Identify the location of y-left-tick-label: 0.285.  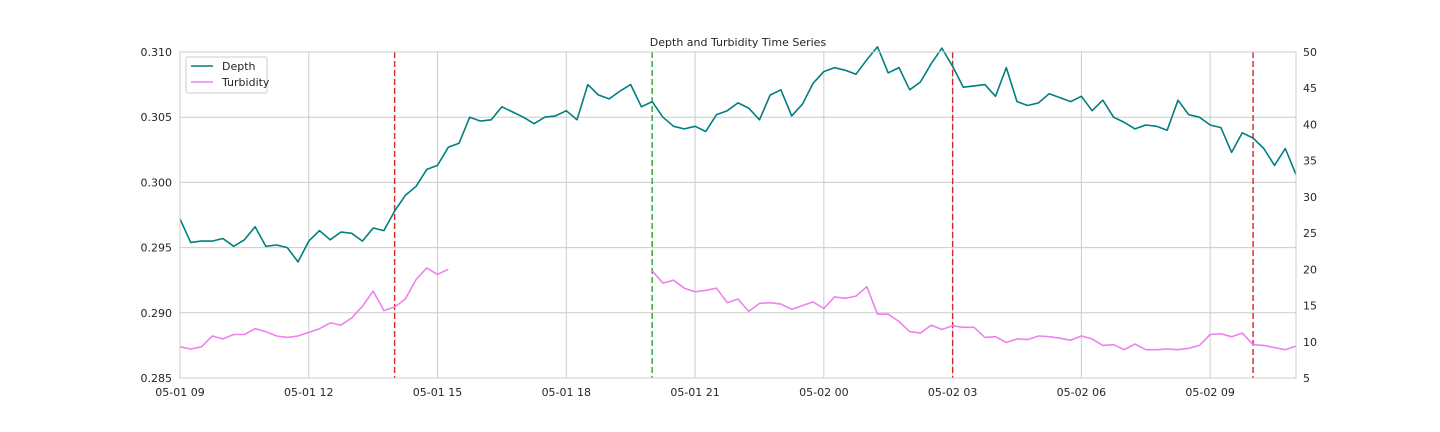
(157, 378).